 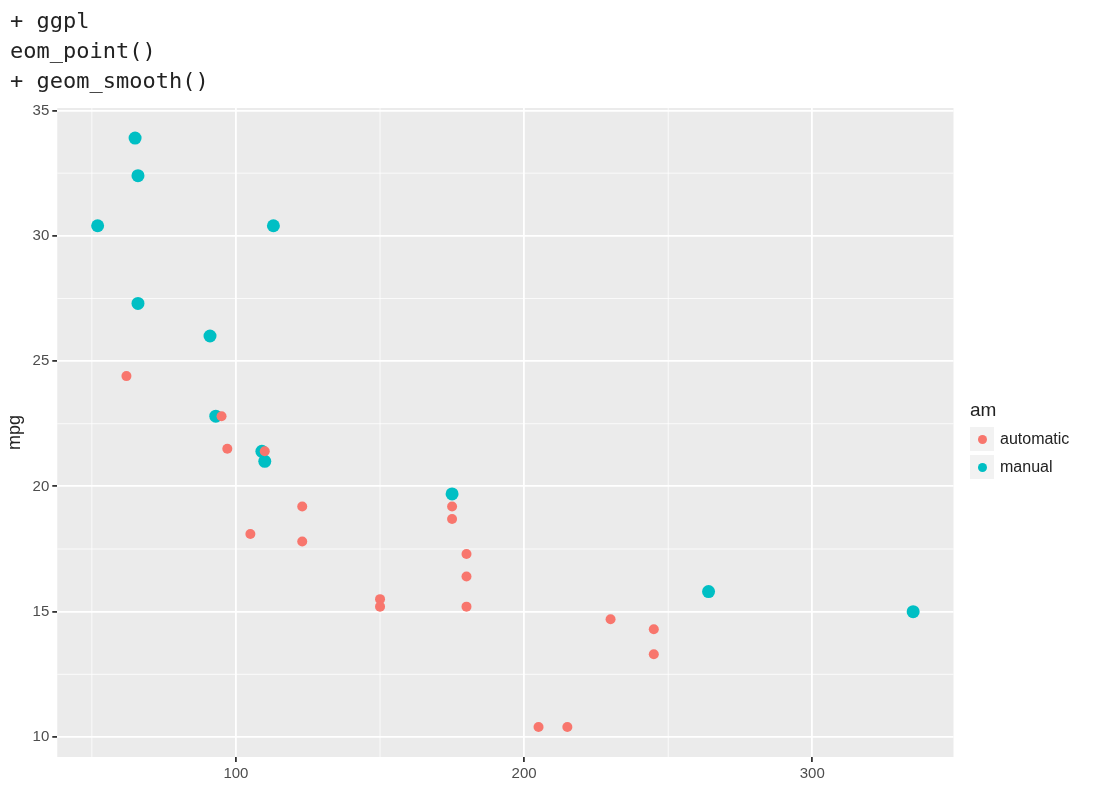 What do you see at coordinates (110, 81) in the screenshot?
I see `text: + geom_smooth()` at bounding box center [110, 81].